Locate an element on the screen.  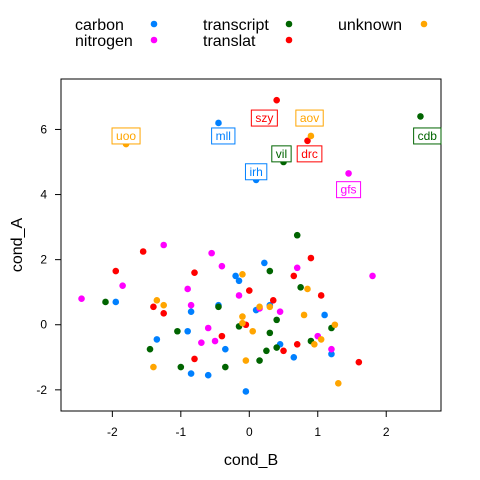
annotation-label: szy is located at coordinates (264, 118).